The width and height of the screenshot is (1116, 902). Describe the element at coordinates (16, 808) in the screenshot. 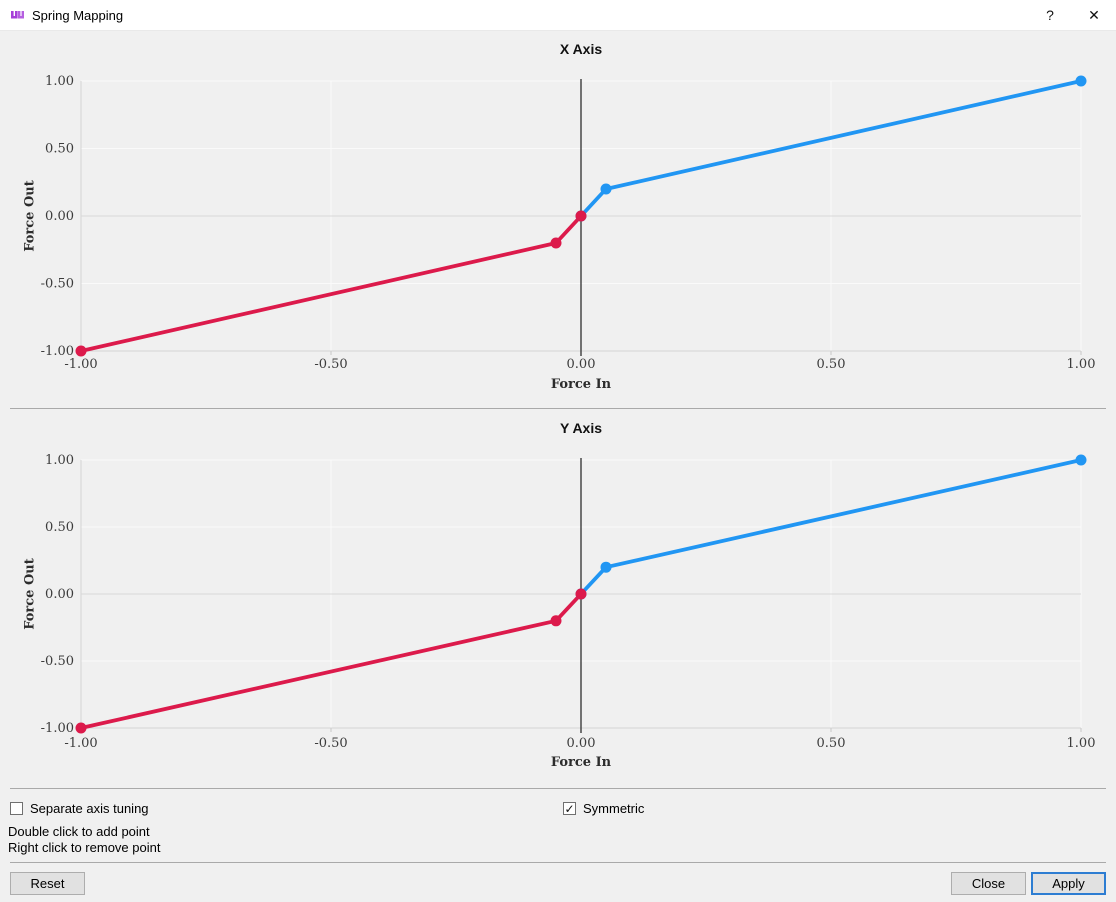

I see `separate-axis-tuning-checkbox` at that location.